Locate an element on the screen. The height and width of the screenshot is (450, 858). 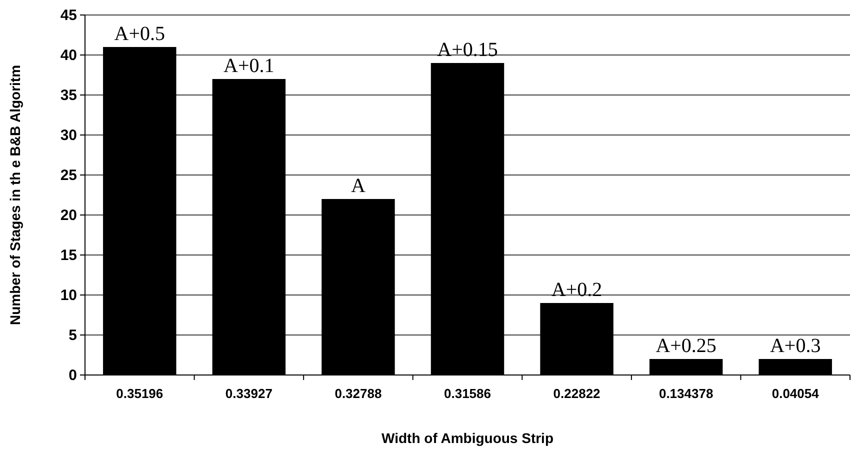
x-tick-label: 0.22822 is located at coordinates (576, 394).